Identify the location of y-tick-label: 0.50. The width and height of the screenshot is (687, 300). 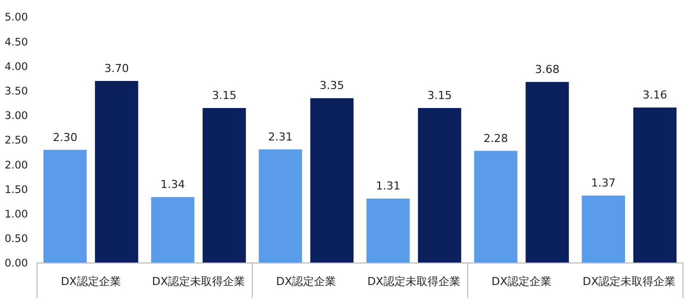
(16, 239).